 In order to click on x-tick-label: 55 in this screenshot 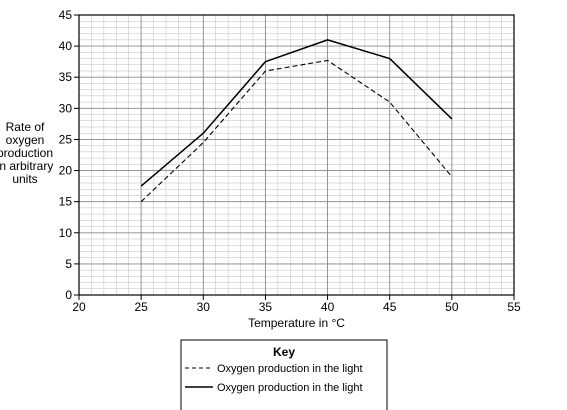, I will do `click(514, 307)`.